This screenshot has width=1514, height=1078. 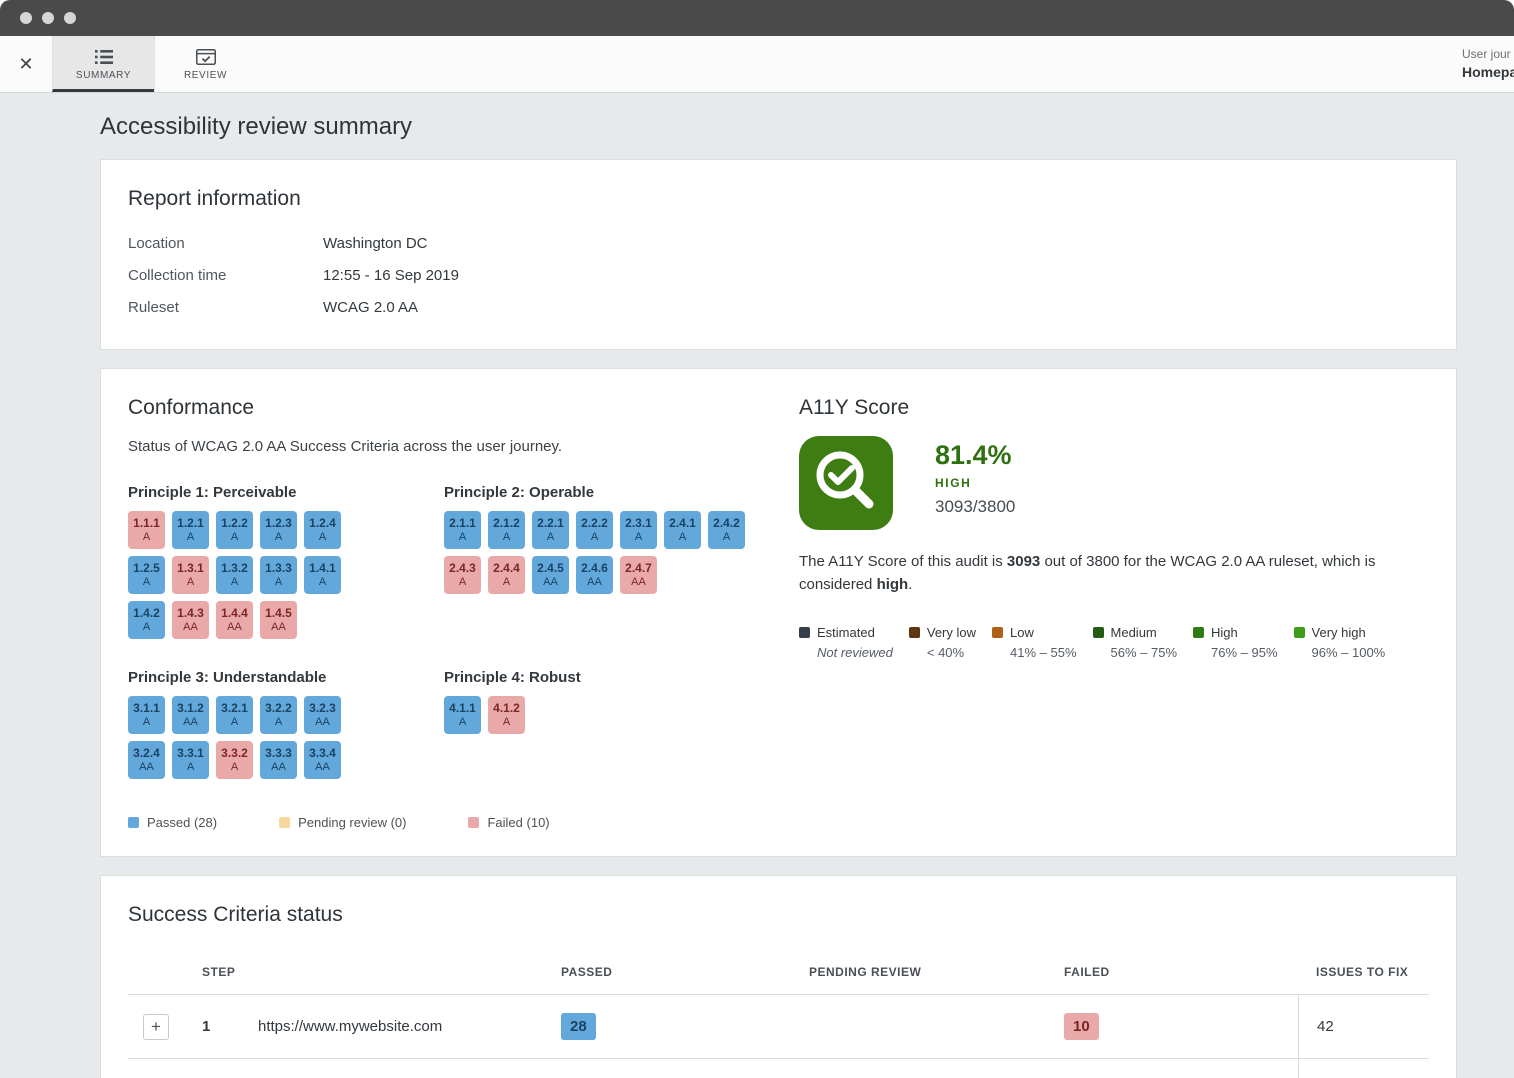 I want to click on header-failed: FAILED, so click(x=1087, y=971).